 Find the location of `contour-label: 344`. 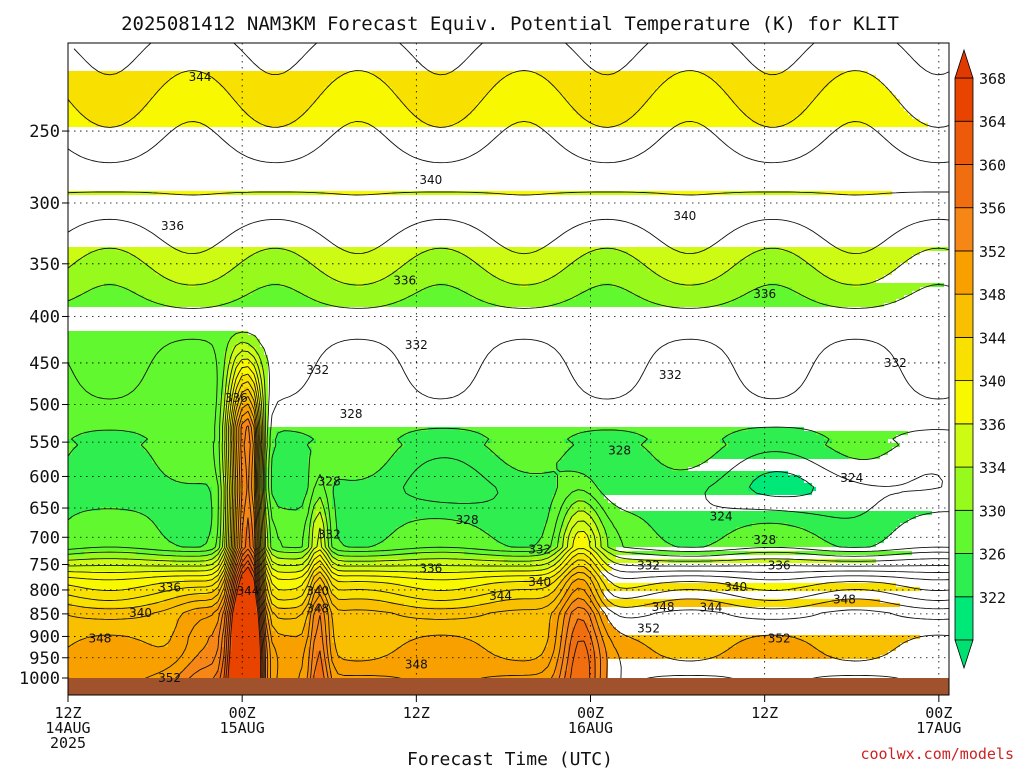

contour-label: 344 is located at coordinates (711, 607).